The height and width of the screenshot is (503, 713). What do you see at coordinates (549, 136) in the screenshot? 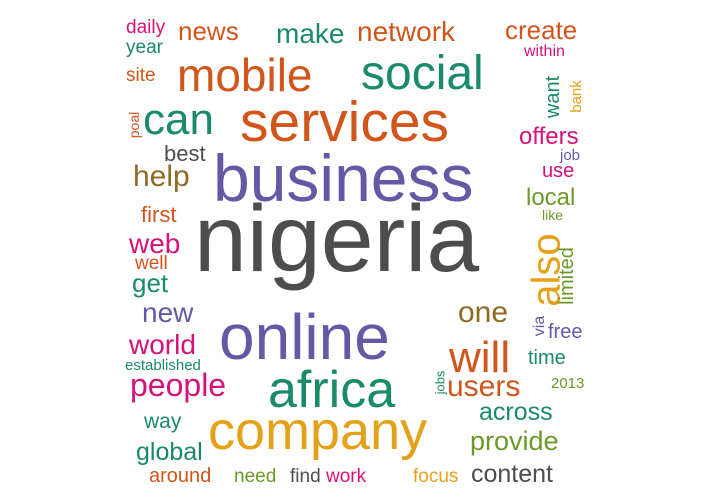
I see `word-offers: offers` at bounding box center [549, 136].